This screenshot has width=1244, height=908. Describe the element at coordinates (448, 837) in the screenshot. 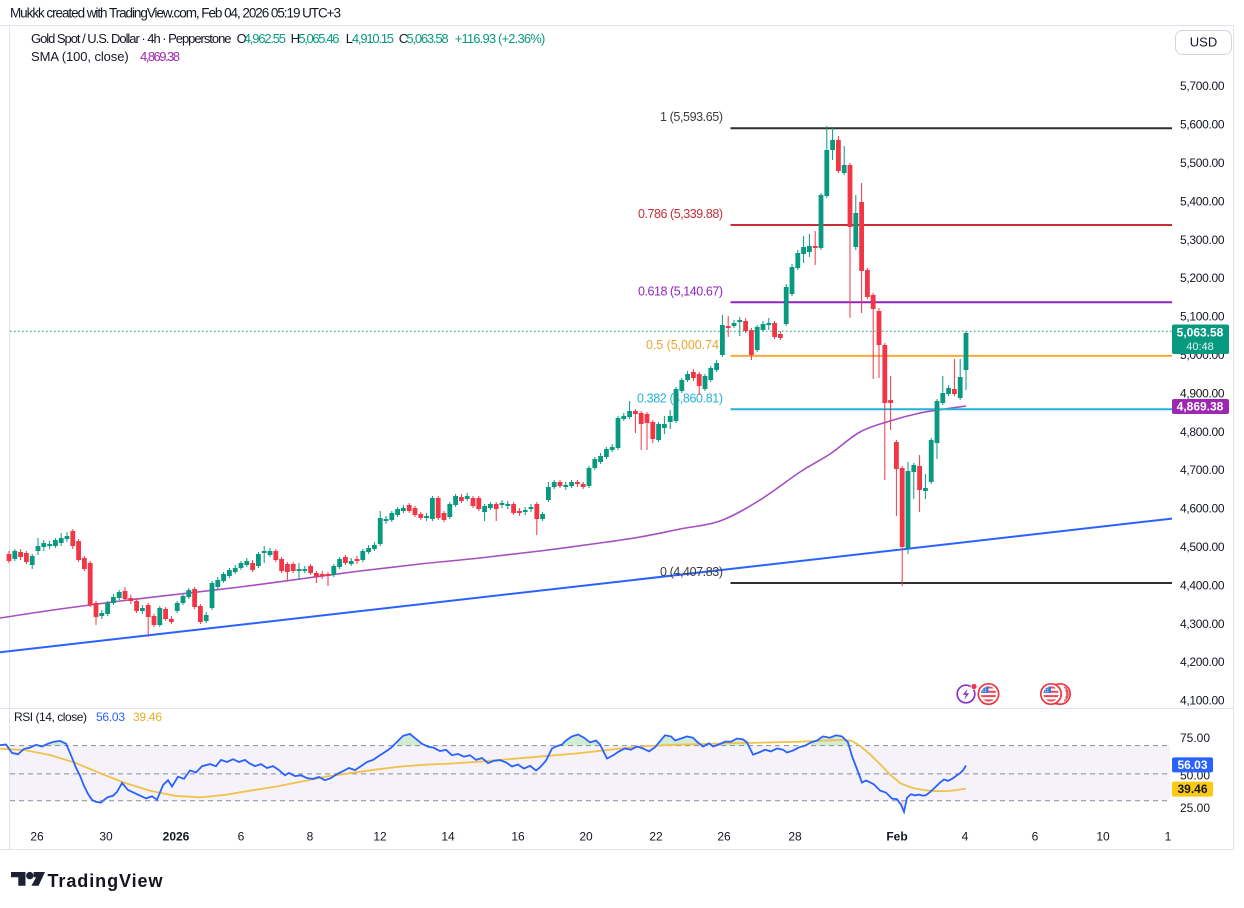

I see `svg-text: 14` at that location.